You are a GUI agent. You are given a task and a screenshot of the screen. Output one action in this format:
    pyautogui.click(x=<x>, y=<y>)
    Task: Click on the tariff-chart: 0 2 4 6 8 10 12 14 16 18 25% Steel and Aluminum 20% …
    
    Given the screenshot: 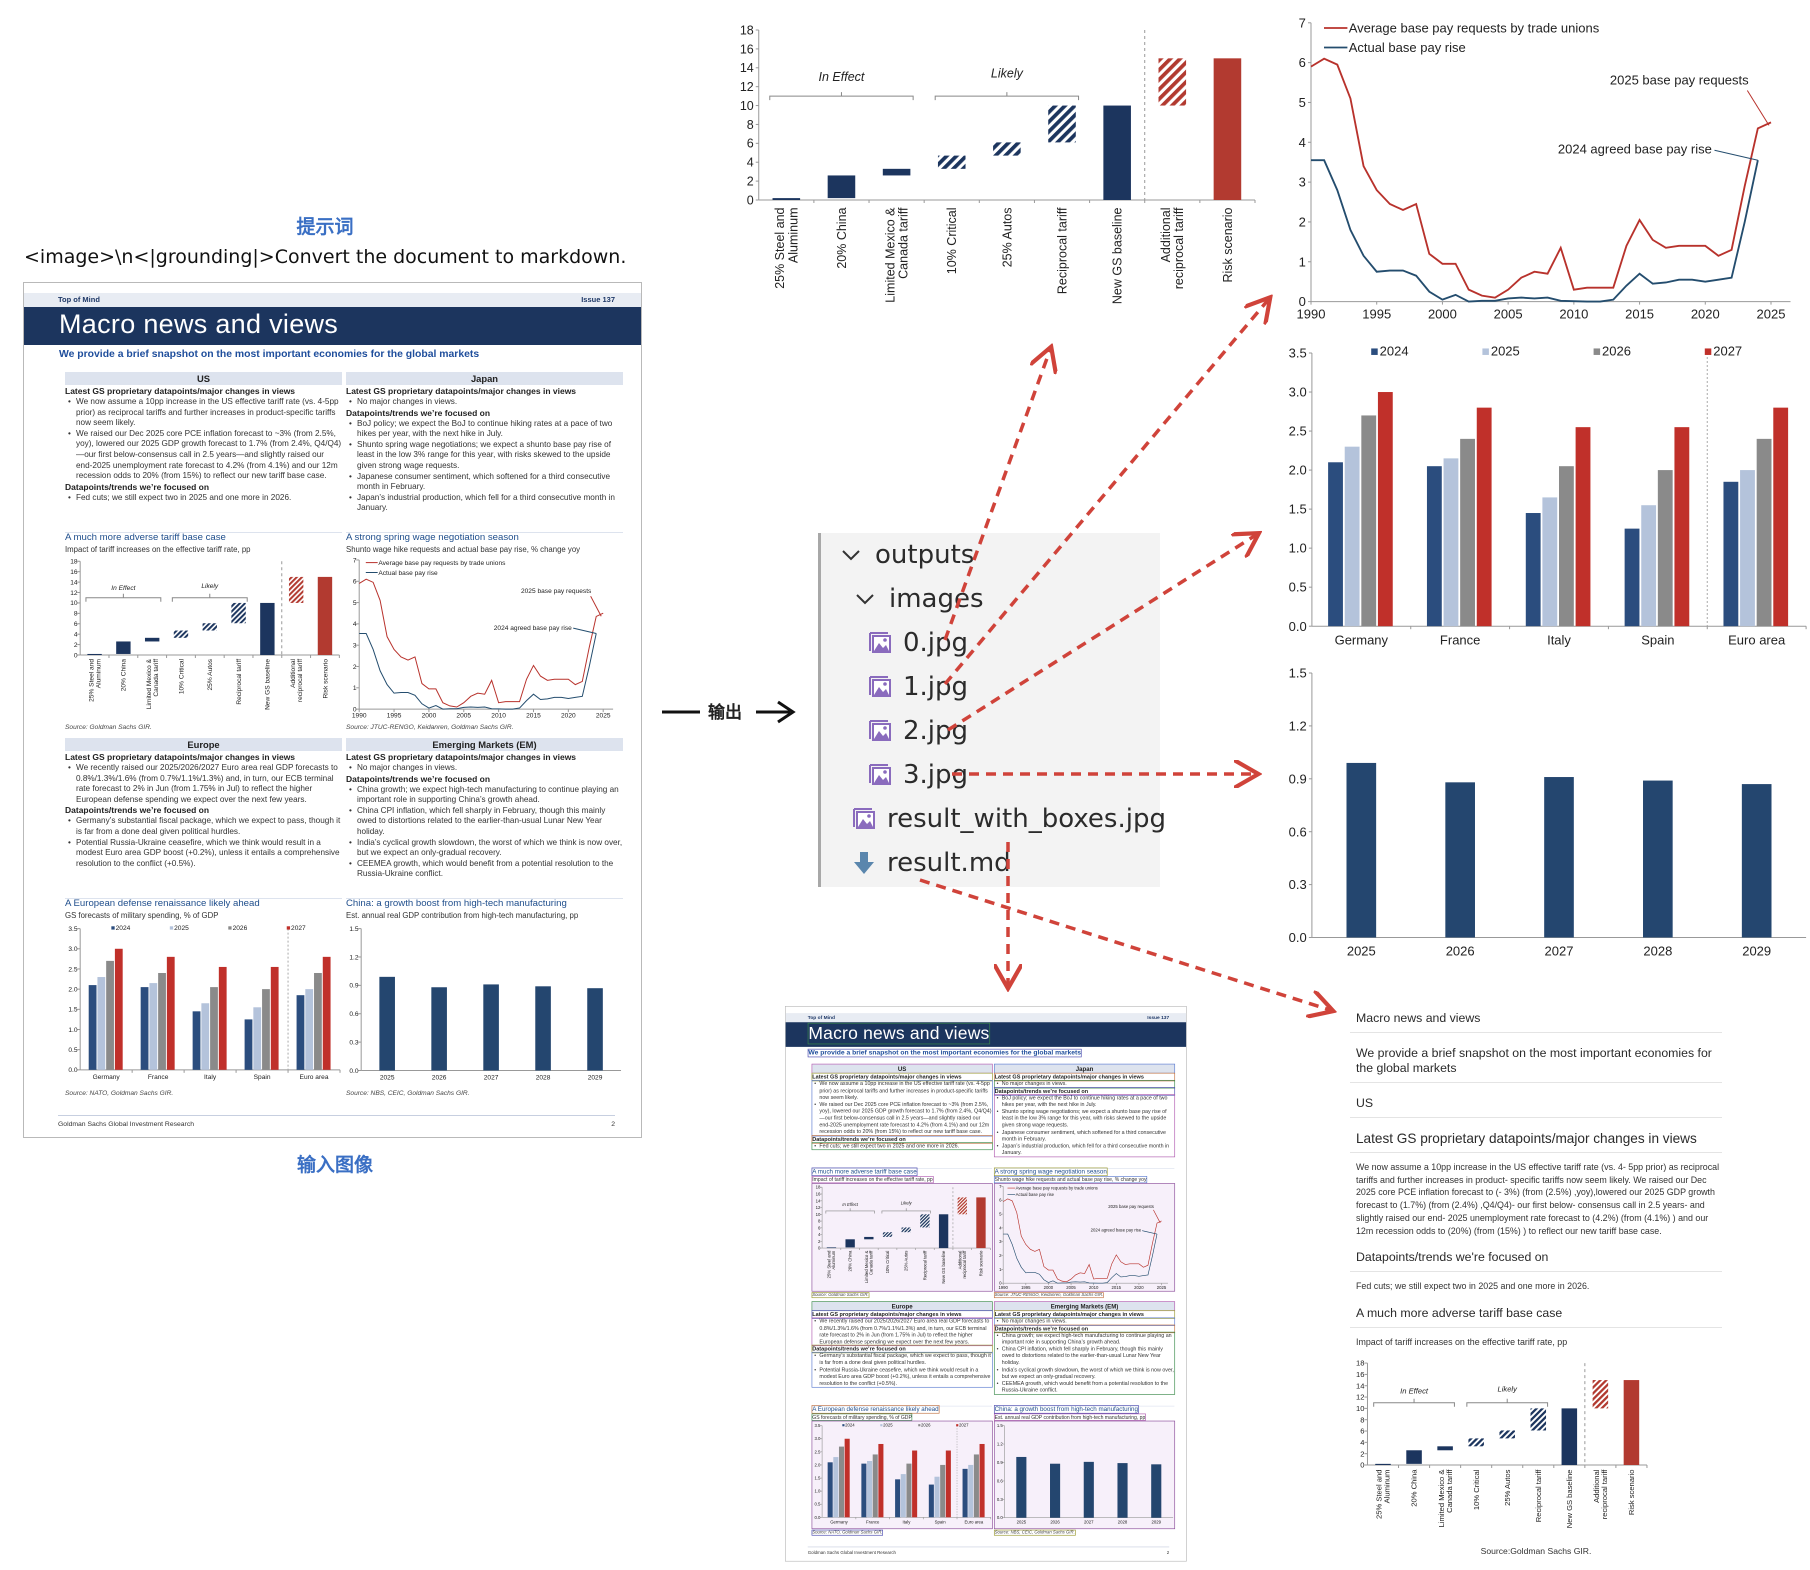 What is the action you would take?
    pyautogui.click(x=998, y=163)
    